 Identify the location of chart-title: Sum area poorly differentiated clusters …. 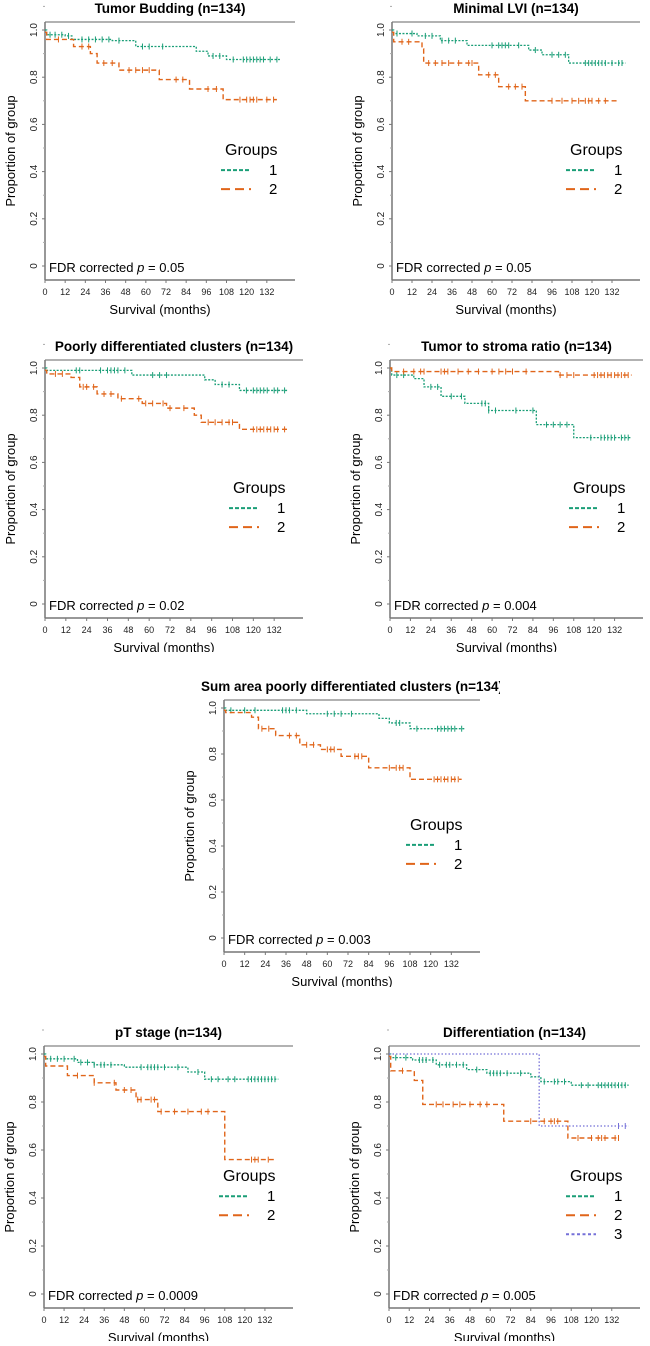
(350, 686).